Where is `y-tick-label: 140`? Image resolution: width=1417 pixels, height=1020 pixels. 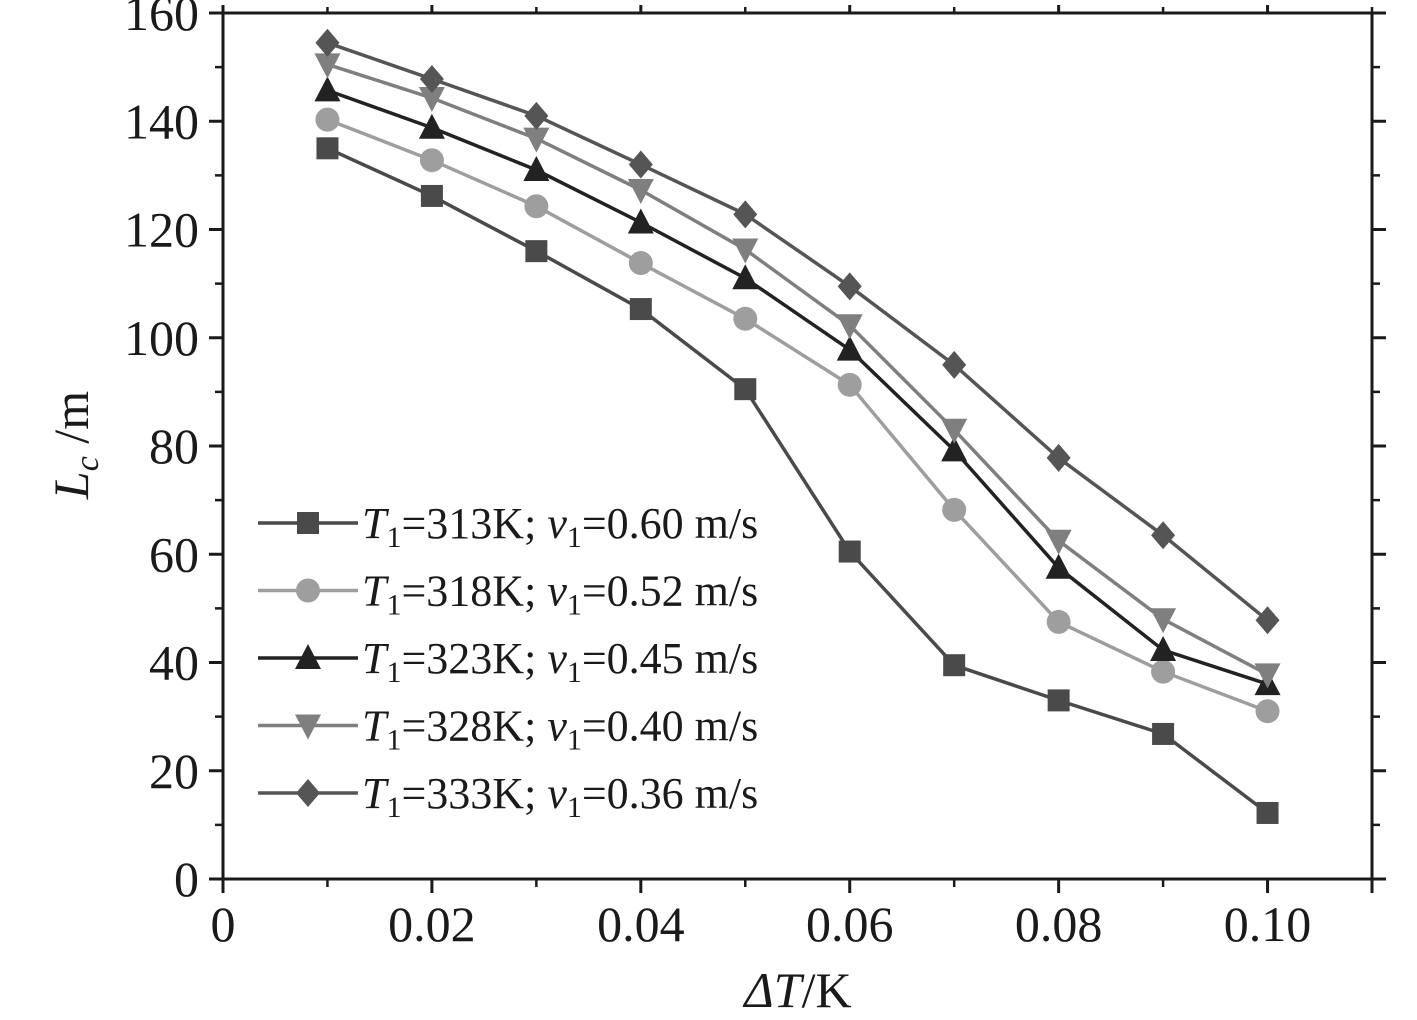 y-tick-label: 140 is located at coordinates (161, 121).